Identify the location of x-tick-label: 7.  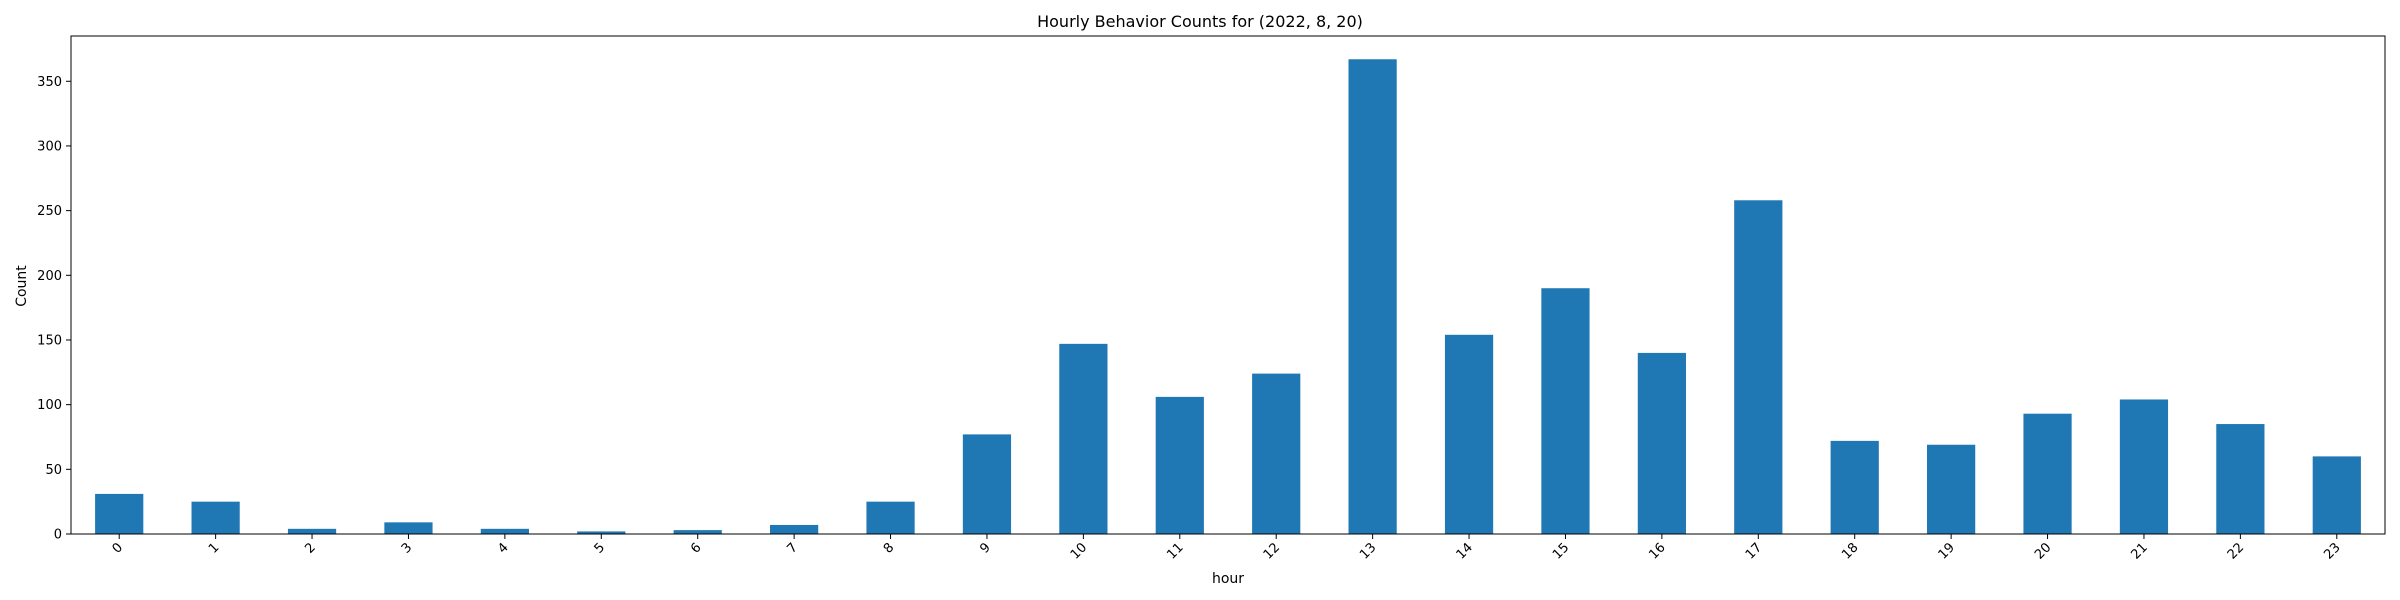
(792, 548).